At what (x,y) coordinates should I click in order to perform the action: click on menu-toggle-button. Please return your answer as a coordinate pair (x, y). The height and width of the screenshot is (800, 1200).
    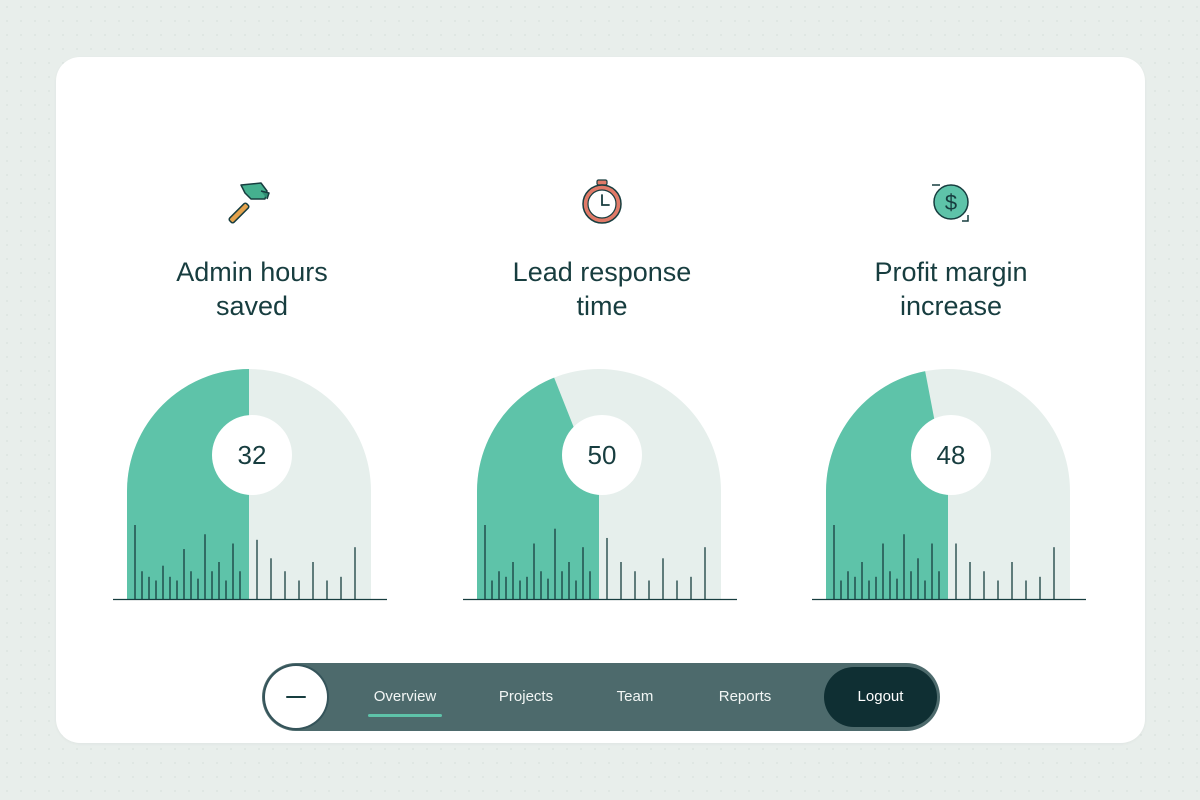
    Looking at the image, I should click on (296, 697).